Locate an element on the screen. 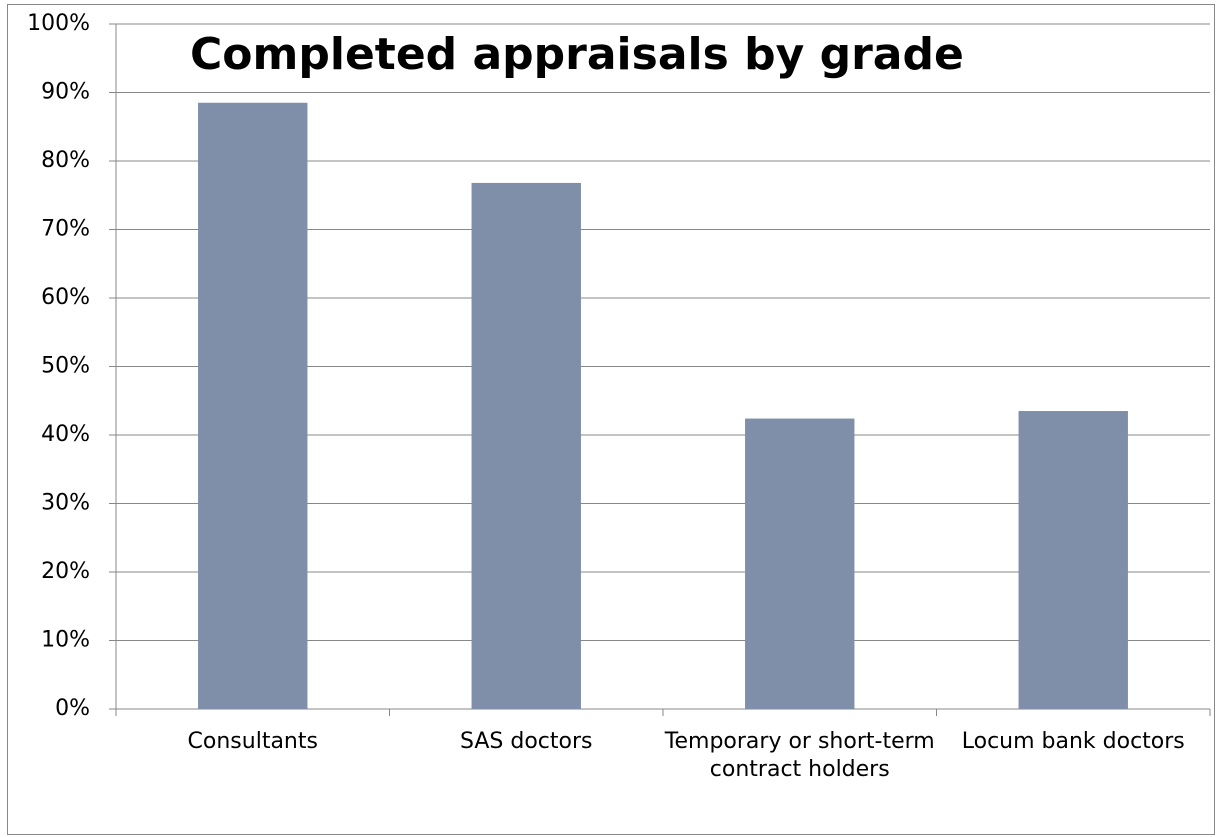 This screenshot has width=1217, height=837. x-tick-label: Consultants is located at coordinates (252, 741).